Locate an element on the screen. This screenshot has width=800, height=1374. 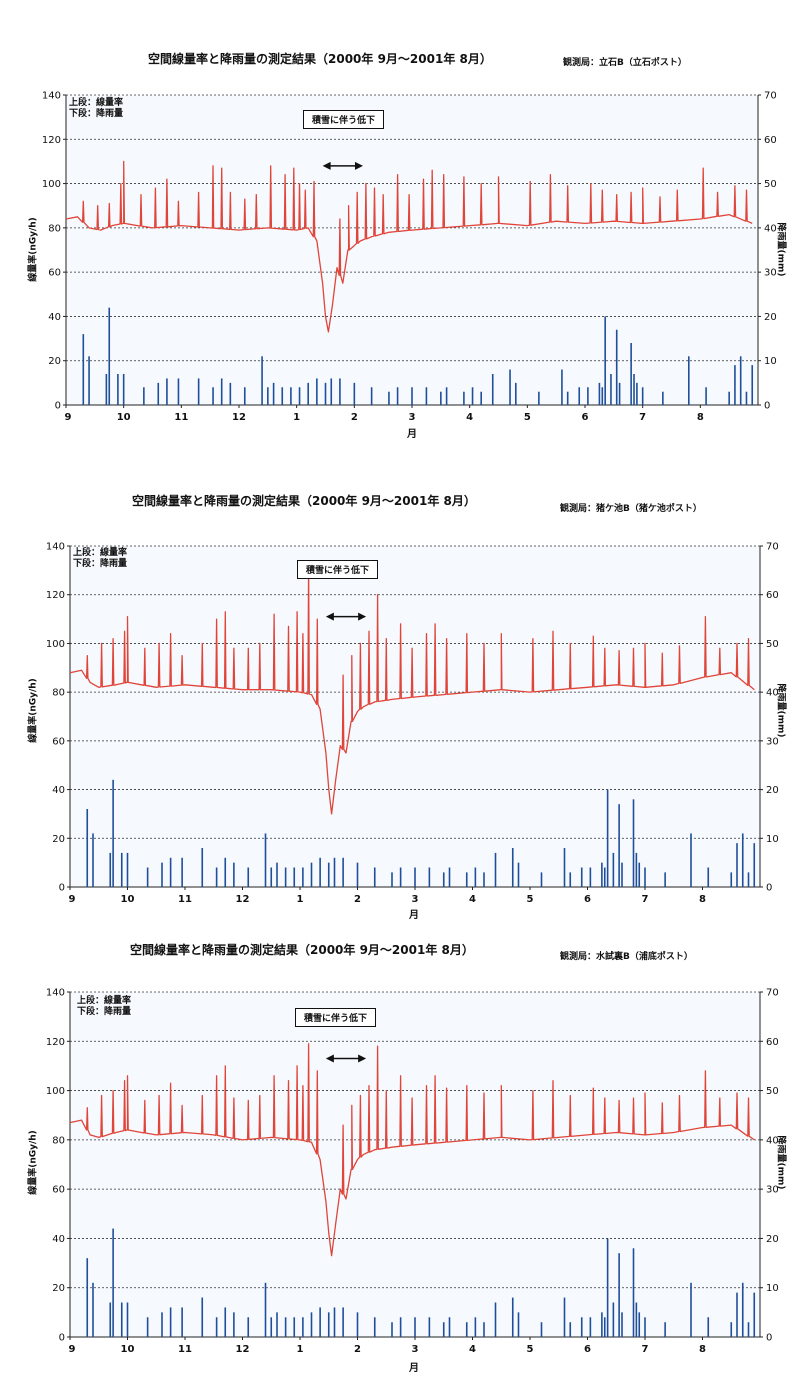
y-tick-label: 40 is located at coordinates (58, 790).